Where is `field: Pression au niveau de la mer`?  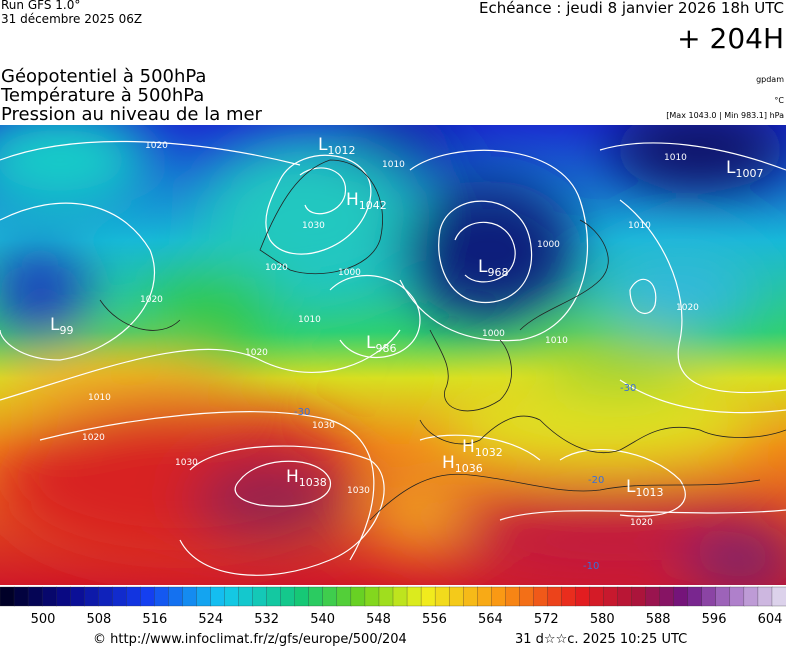
field: Pression au niveau de la mer is located at coordinates (132, 114).